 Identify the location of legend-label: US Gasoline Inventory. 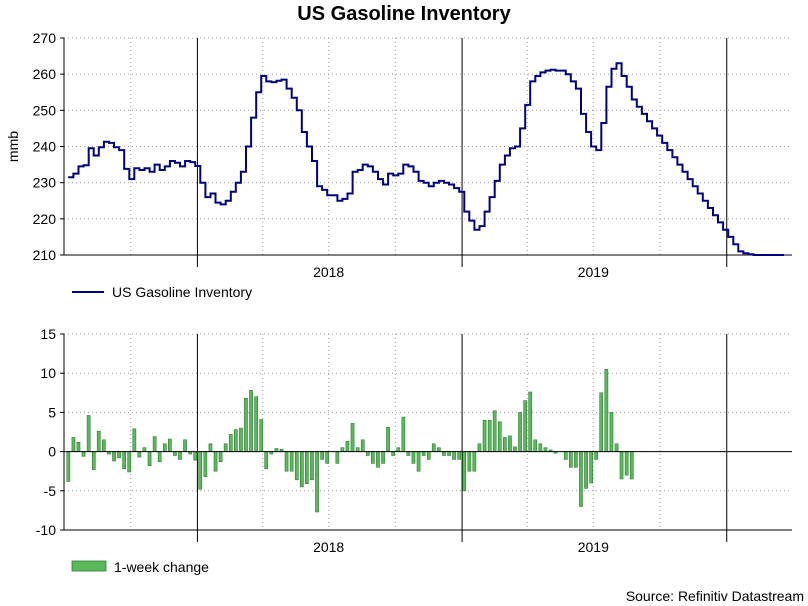
(182, 292).